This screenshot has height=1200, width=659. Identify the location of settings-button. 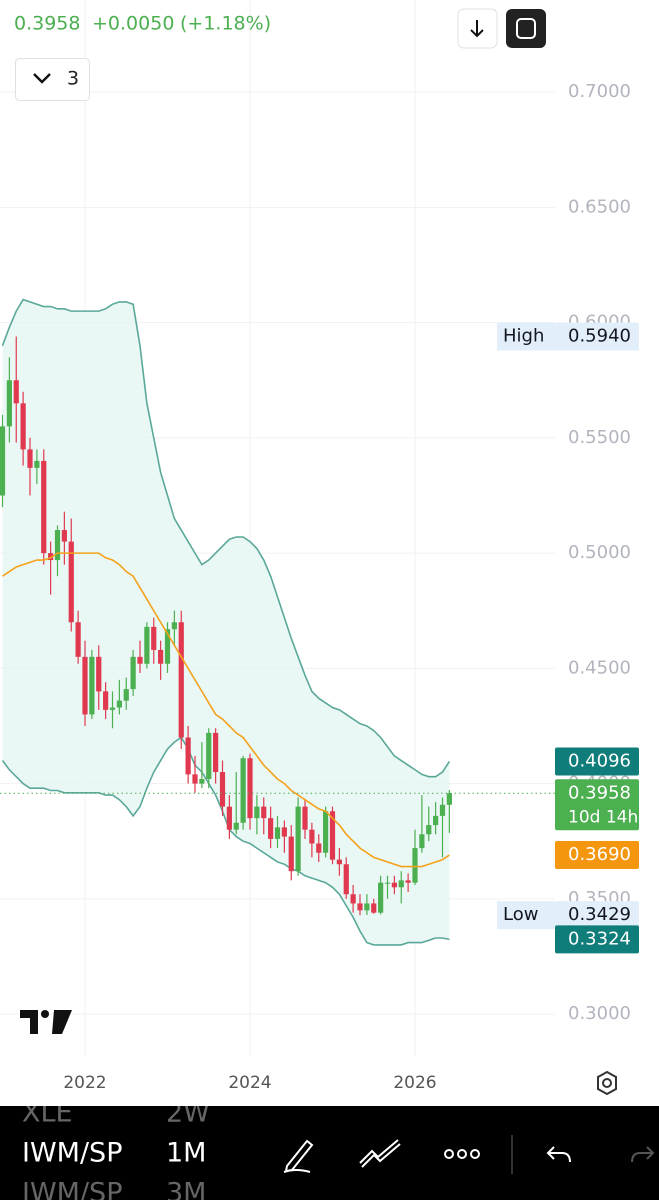
(607, 1083).